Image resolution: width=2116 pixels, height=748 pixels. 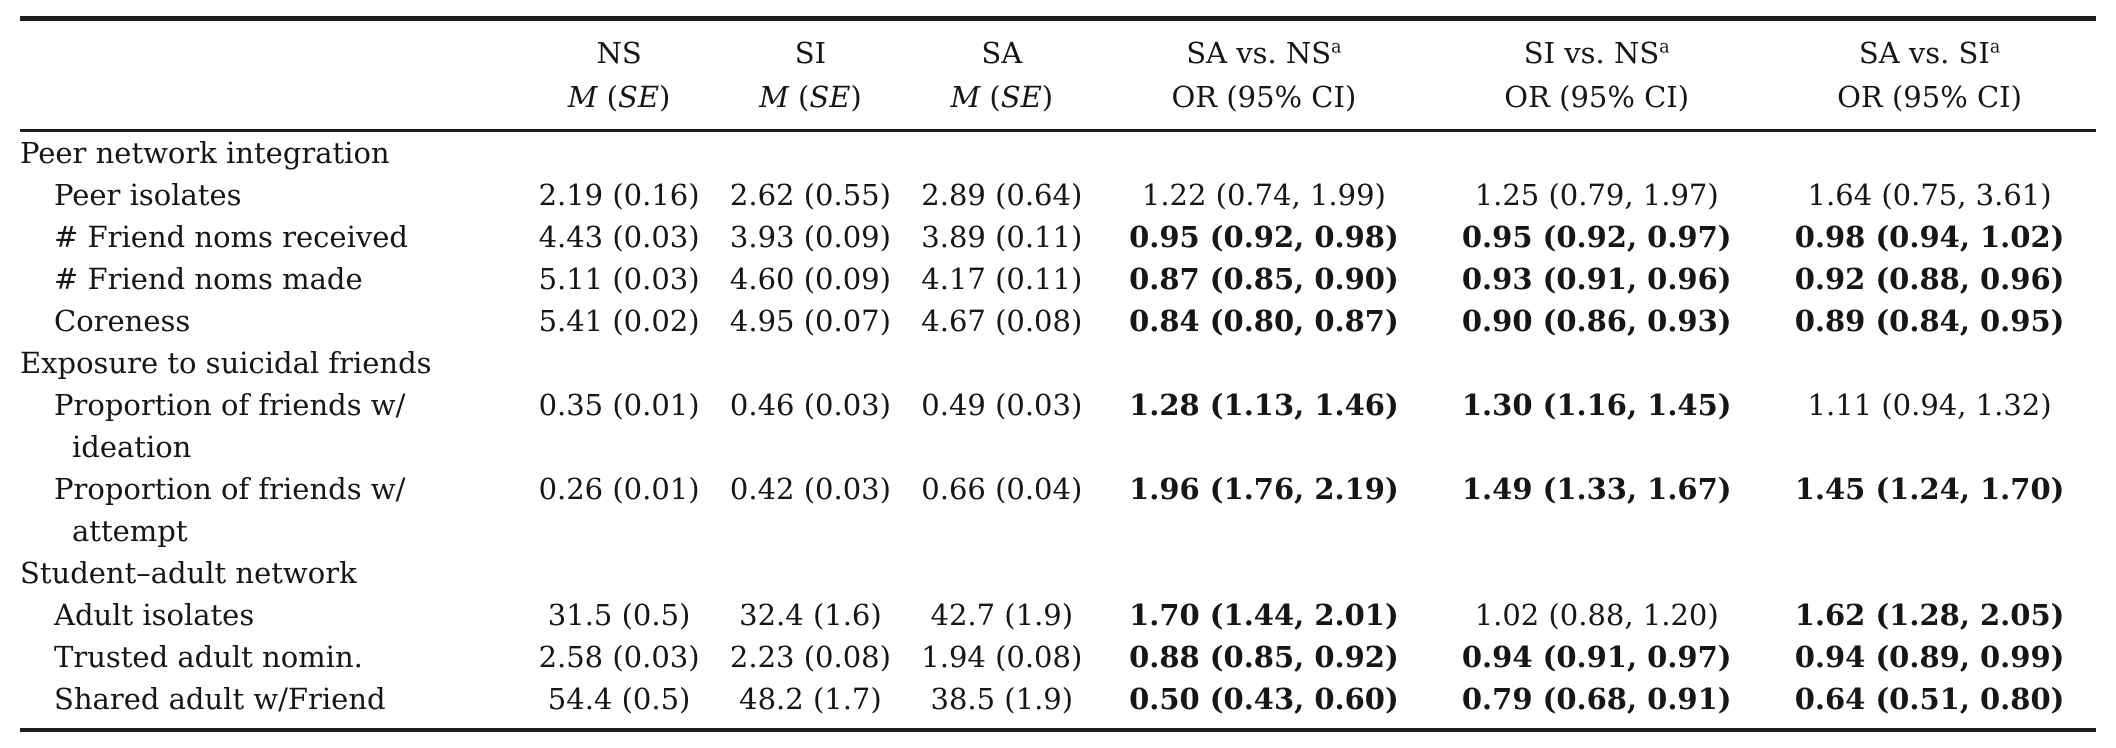 What do you see at coordinates (1002, 75) in the screenshot?
I see `column-header-sa: SA M (SE)` at bounding box center [1002, 75].